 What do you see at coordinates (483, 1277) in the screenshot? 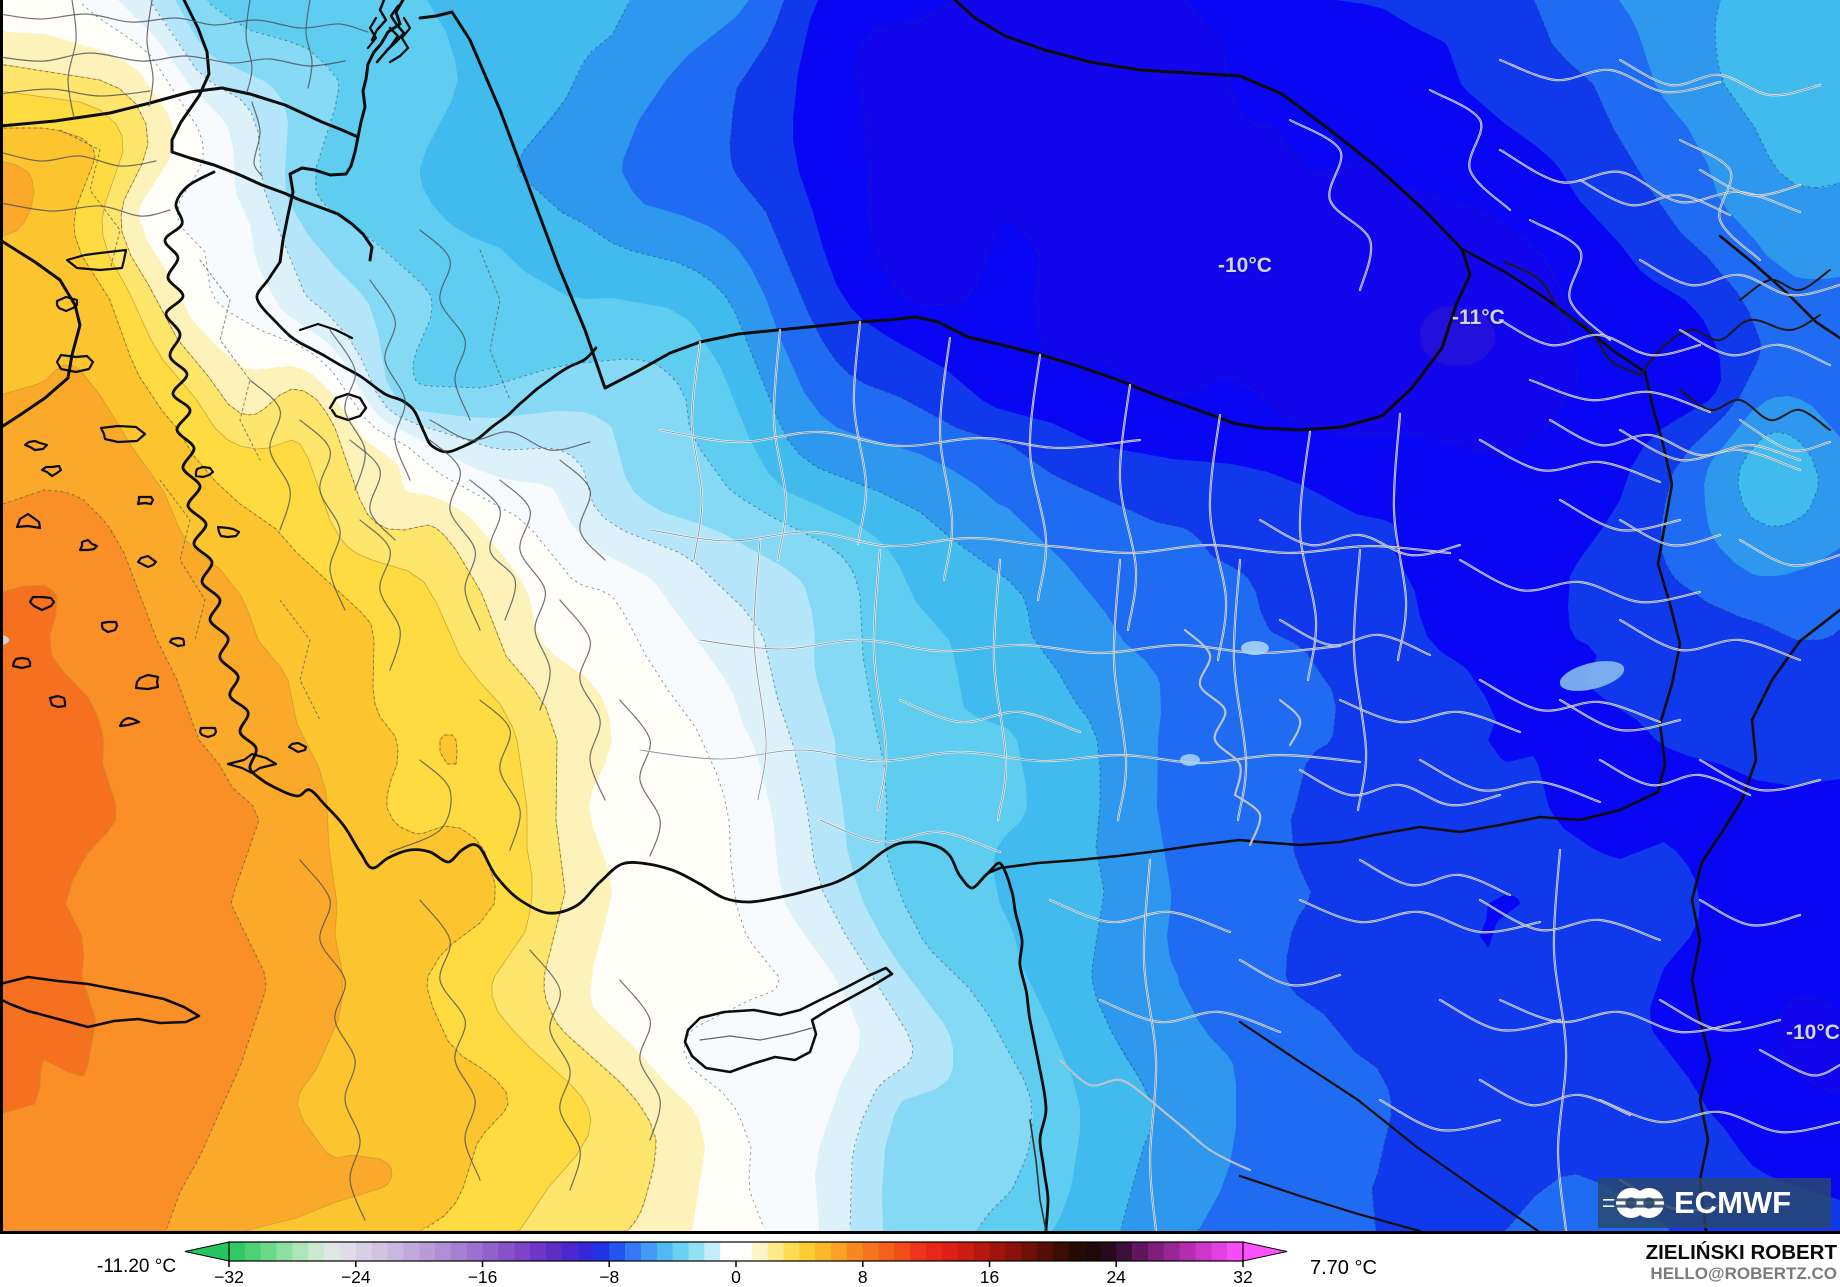
I see `svg-text: −16` at bounding box center [483, 1277].